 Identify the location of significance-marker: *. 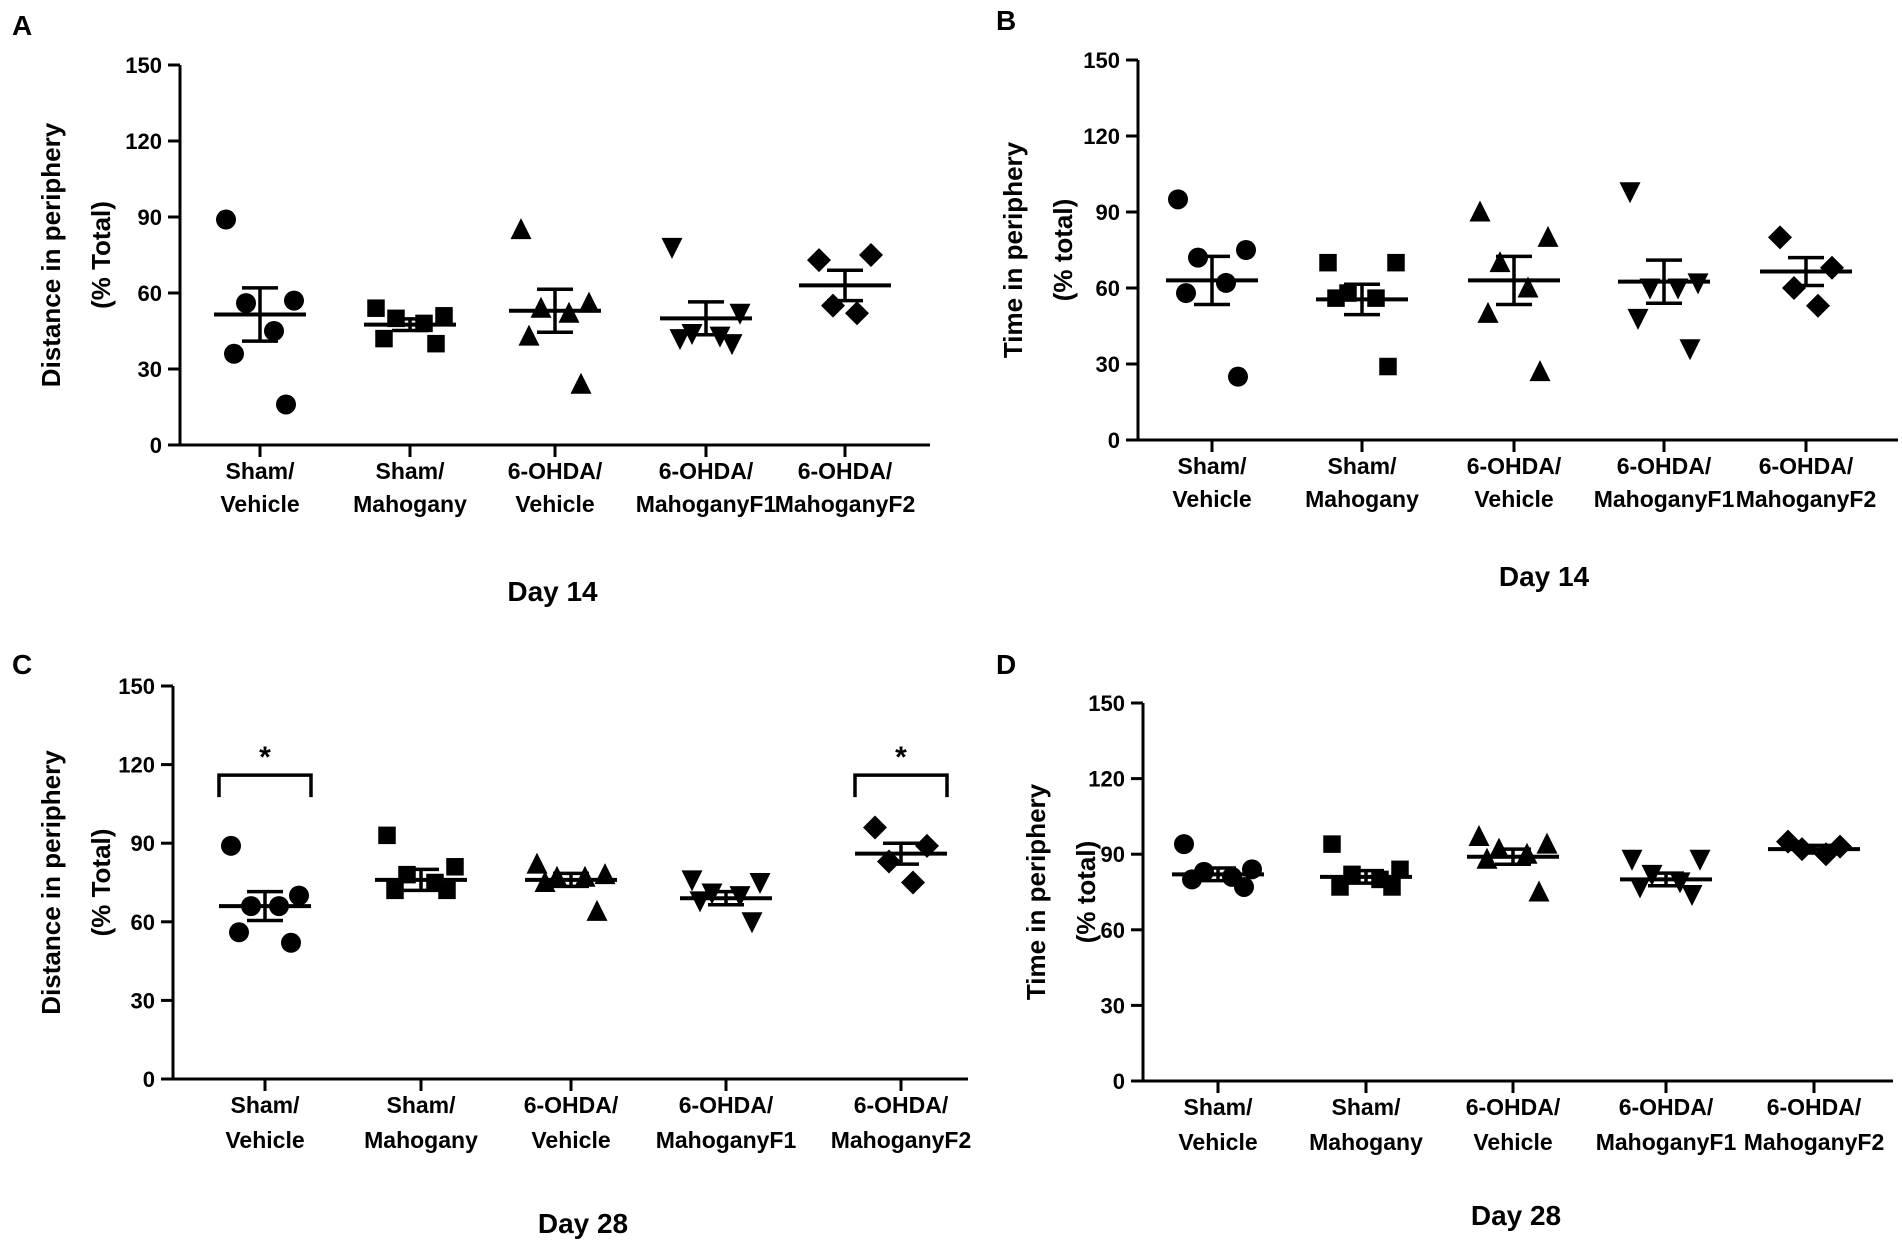
(901, 757).